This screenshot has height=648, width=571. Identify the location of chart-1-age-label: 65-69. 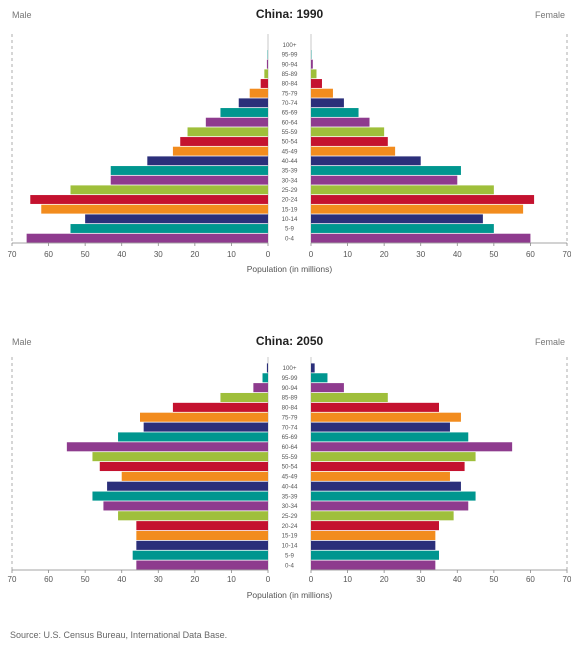
(290, 437).